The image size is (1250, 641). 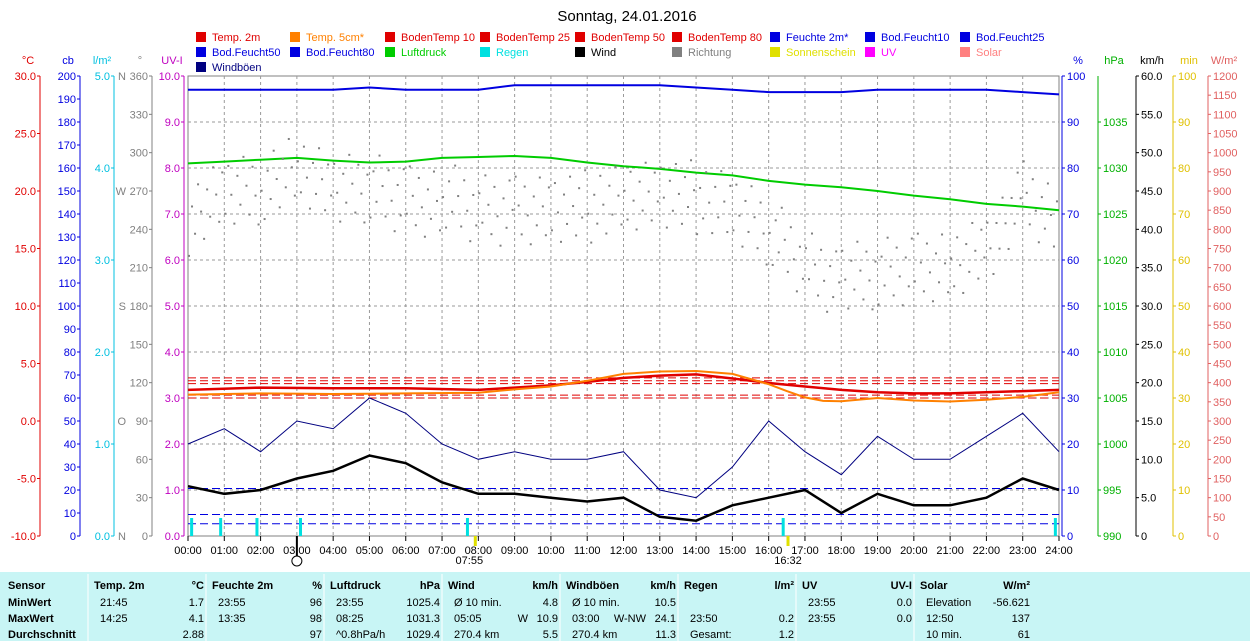 What do you see at coordinates (805, 551) in the screenshot?
I see `x-tick-label: 17:00` at bounding box center [805, 551].